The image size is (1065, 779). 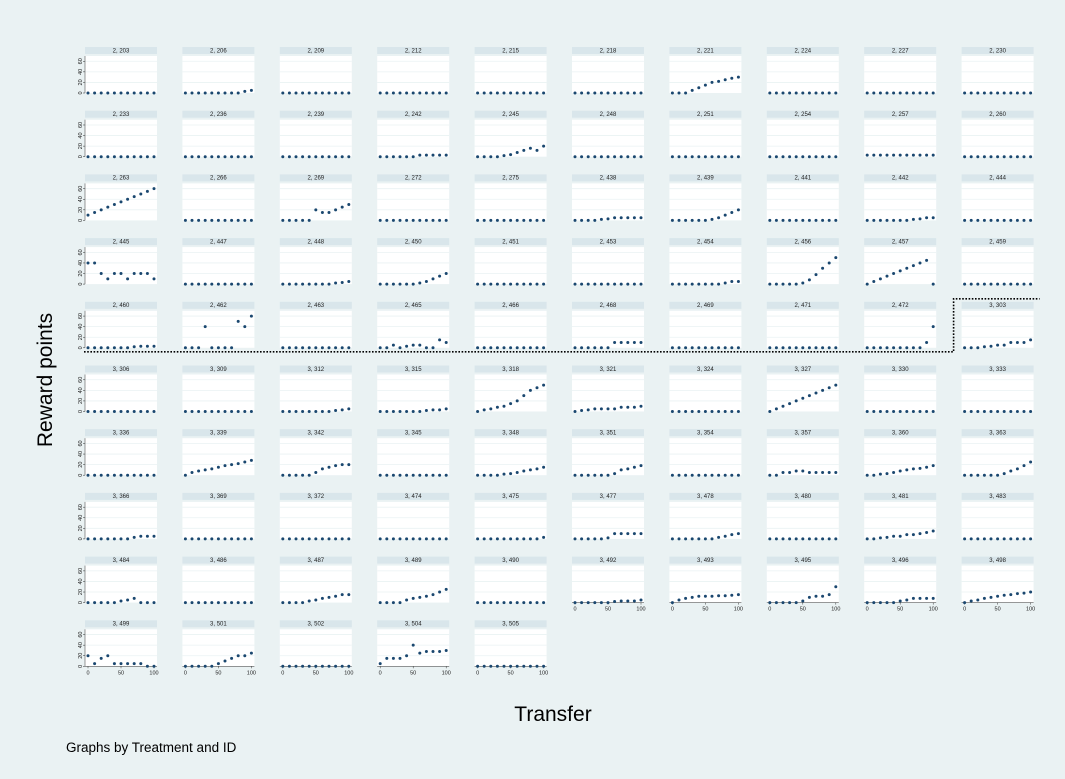 What do you see at coordinates (218, 179) in the screenshot?
I see `panel-title: 2, 266` at bounding box center [218, 179].